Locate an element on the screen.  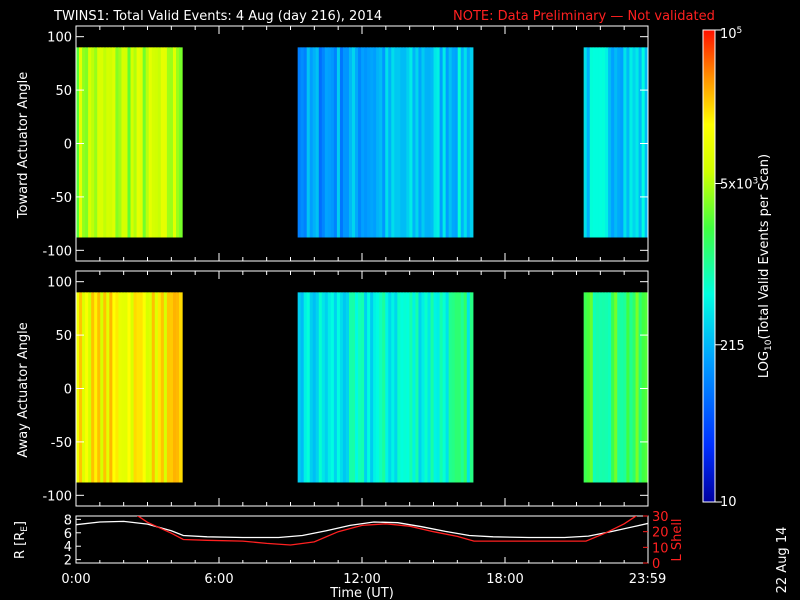
r-ytick-label: 2 is located at coordinates (68, 561).